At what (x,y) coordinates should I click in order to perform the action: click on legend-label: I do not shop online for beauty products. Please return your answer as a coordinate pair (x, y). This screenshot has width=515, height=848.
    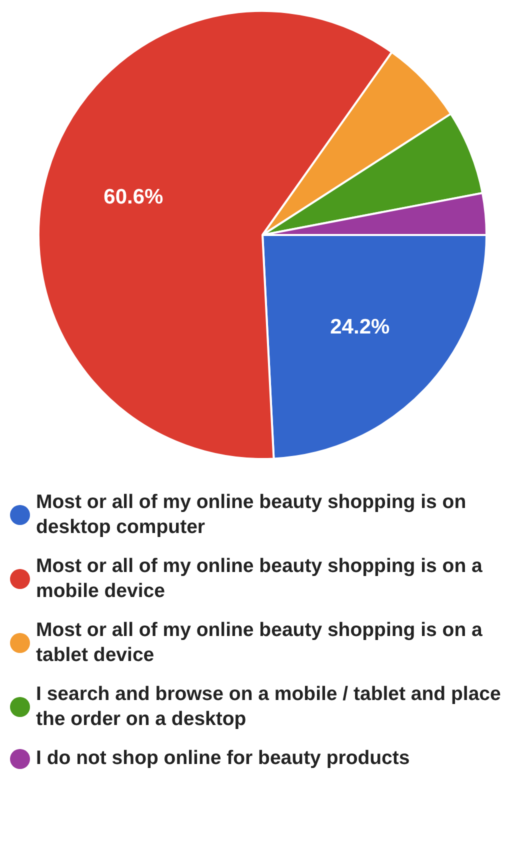
    Looking at the image, I should click on (223, 758).